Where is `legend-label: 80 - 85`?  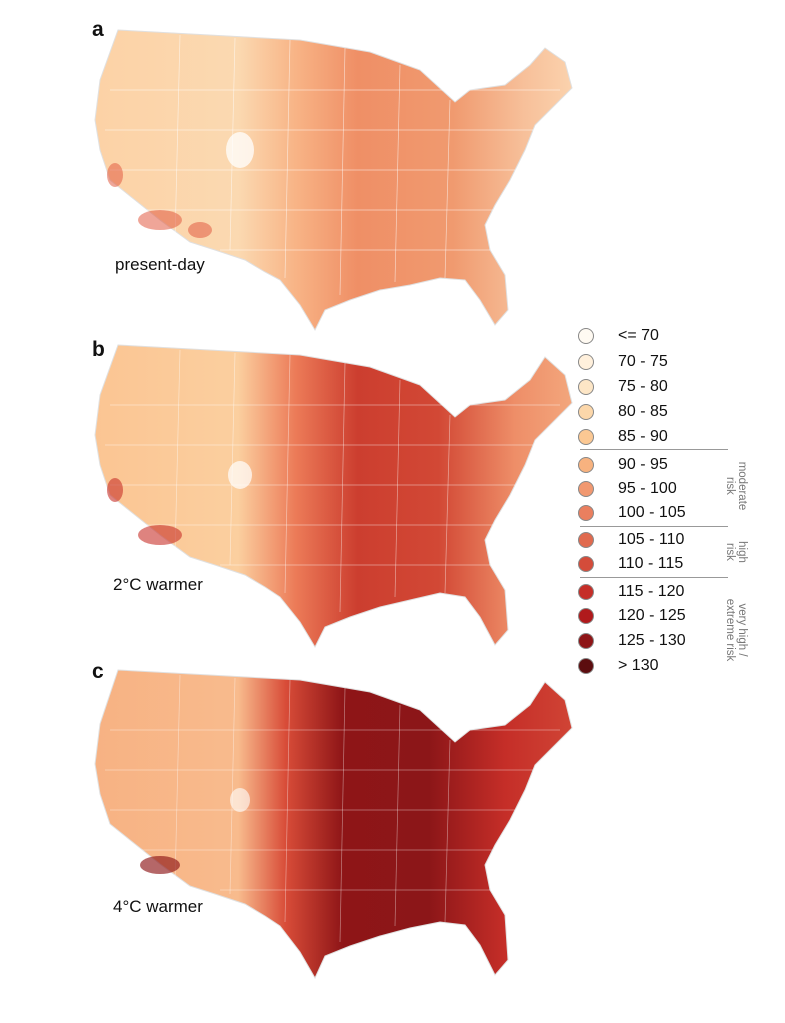 legend-label: 80 - 85 is located at coordinates (643, 411).